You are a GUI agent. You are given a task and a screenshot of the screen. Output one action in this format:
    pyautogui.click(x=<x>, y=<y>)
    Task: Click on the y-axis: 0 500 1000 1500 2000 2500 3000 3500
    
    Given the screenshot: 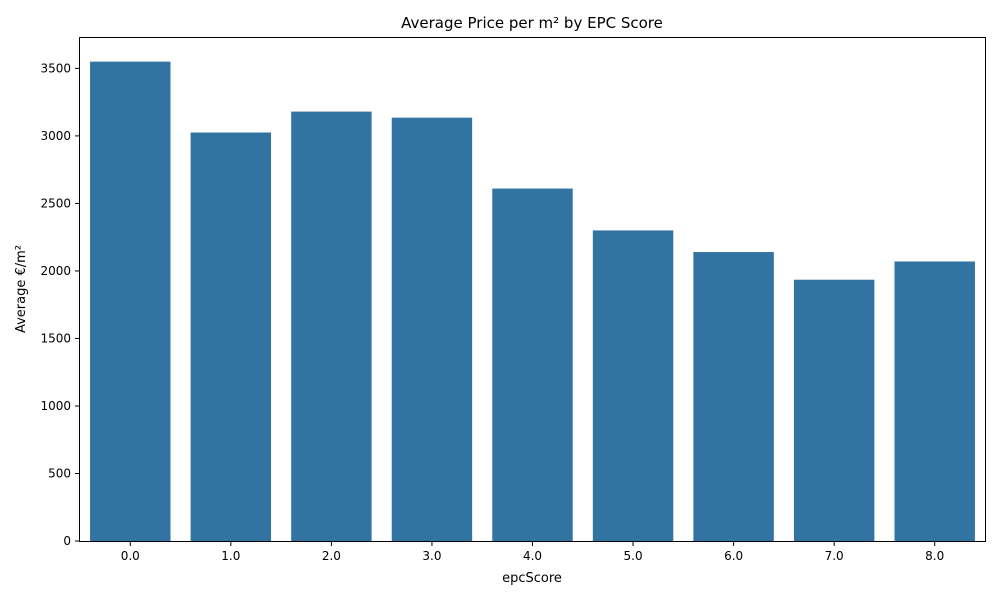 What is the action you would take?
    pyautogui.click(x=60, y=304)
    